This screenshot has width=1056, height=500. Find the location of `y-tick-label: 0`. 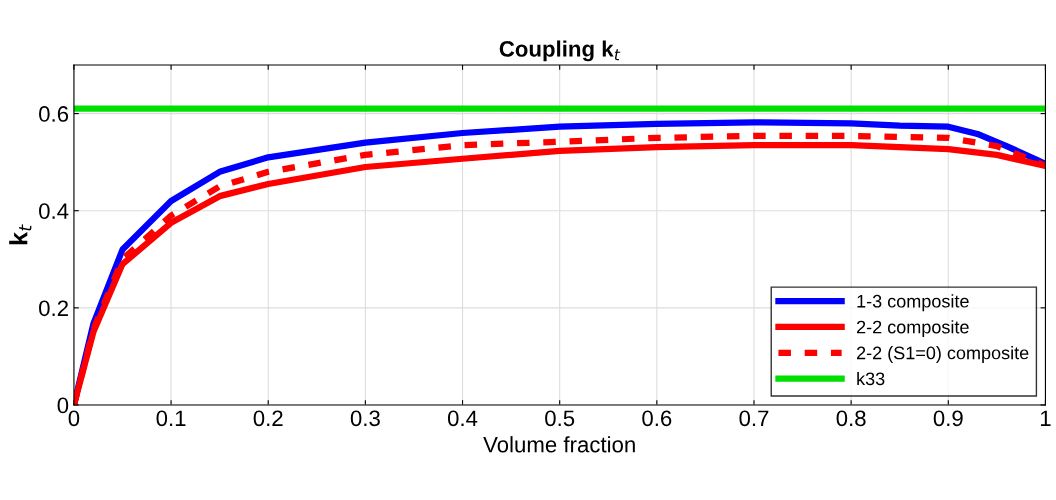

y-tick-label: 0 is located at coordinates (63, 405).